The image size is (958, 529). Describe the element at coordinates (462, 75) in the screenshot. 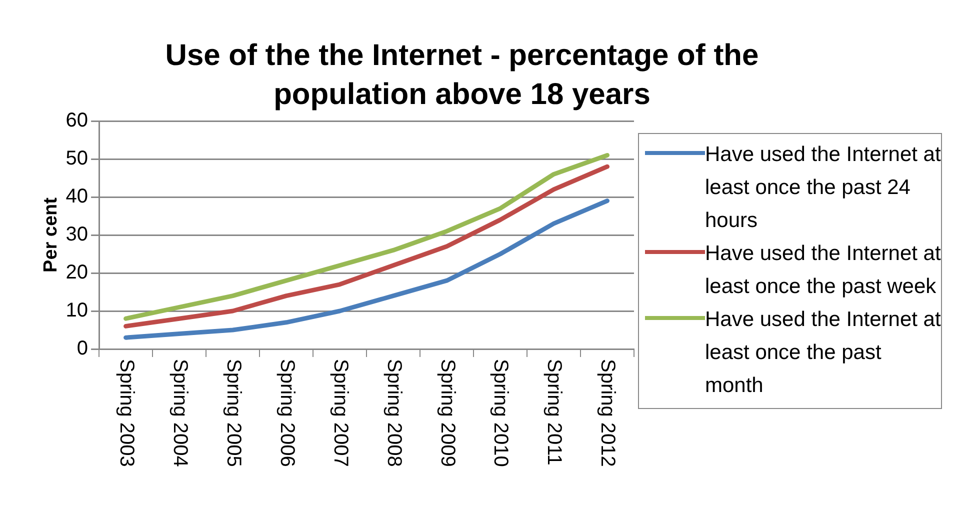

I see `chart-title: Use of the the Internet - percentage of the population above 18 years` at that location.